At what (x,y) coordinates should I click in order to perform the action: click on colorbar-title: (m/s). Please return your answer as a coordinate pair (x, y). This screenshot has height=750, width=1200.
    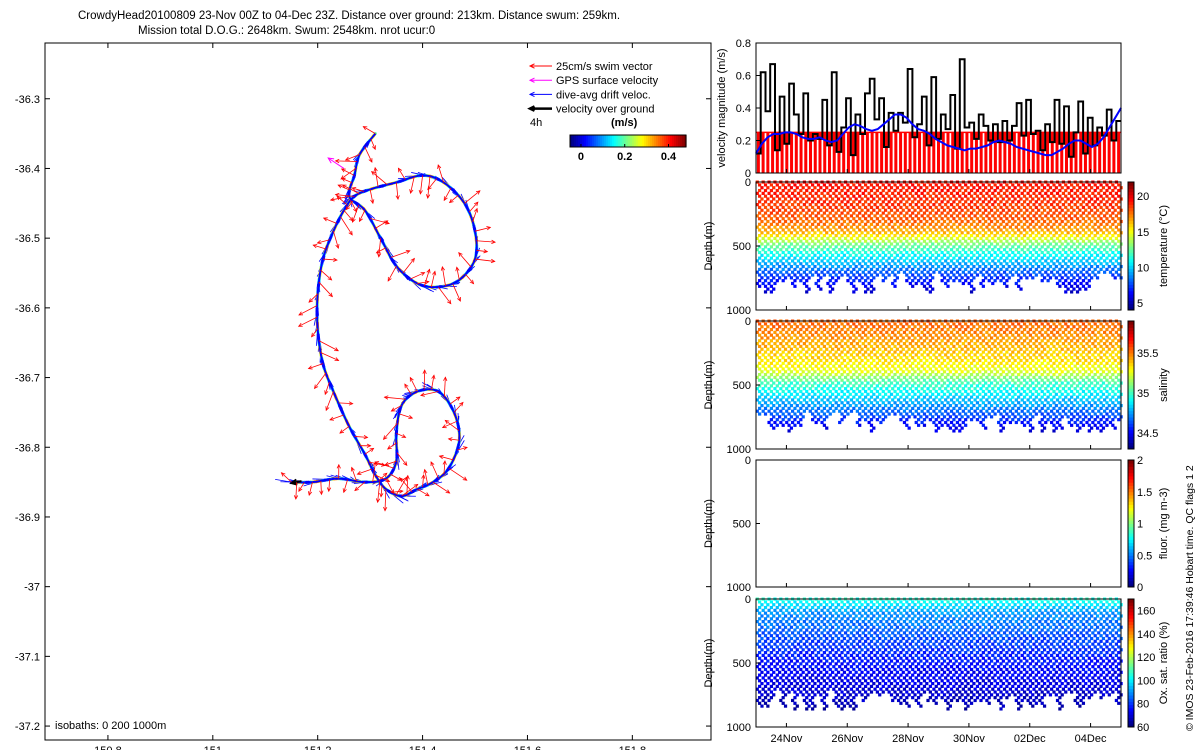
    Looking at the image, I should click on (624, 123).